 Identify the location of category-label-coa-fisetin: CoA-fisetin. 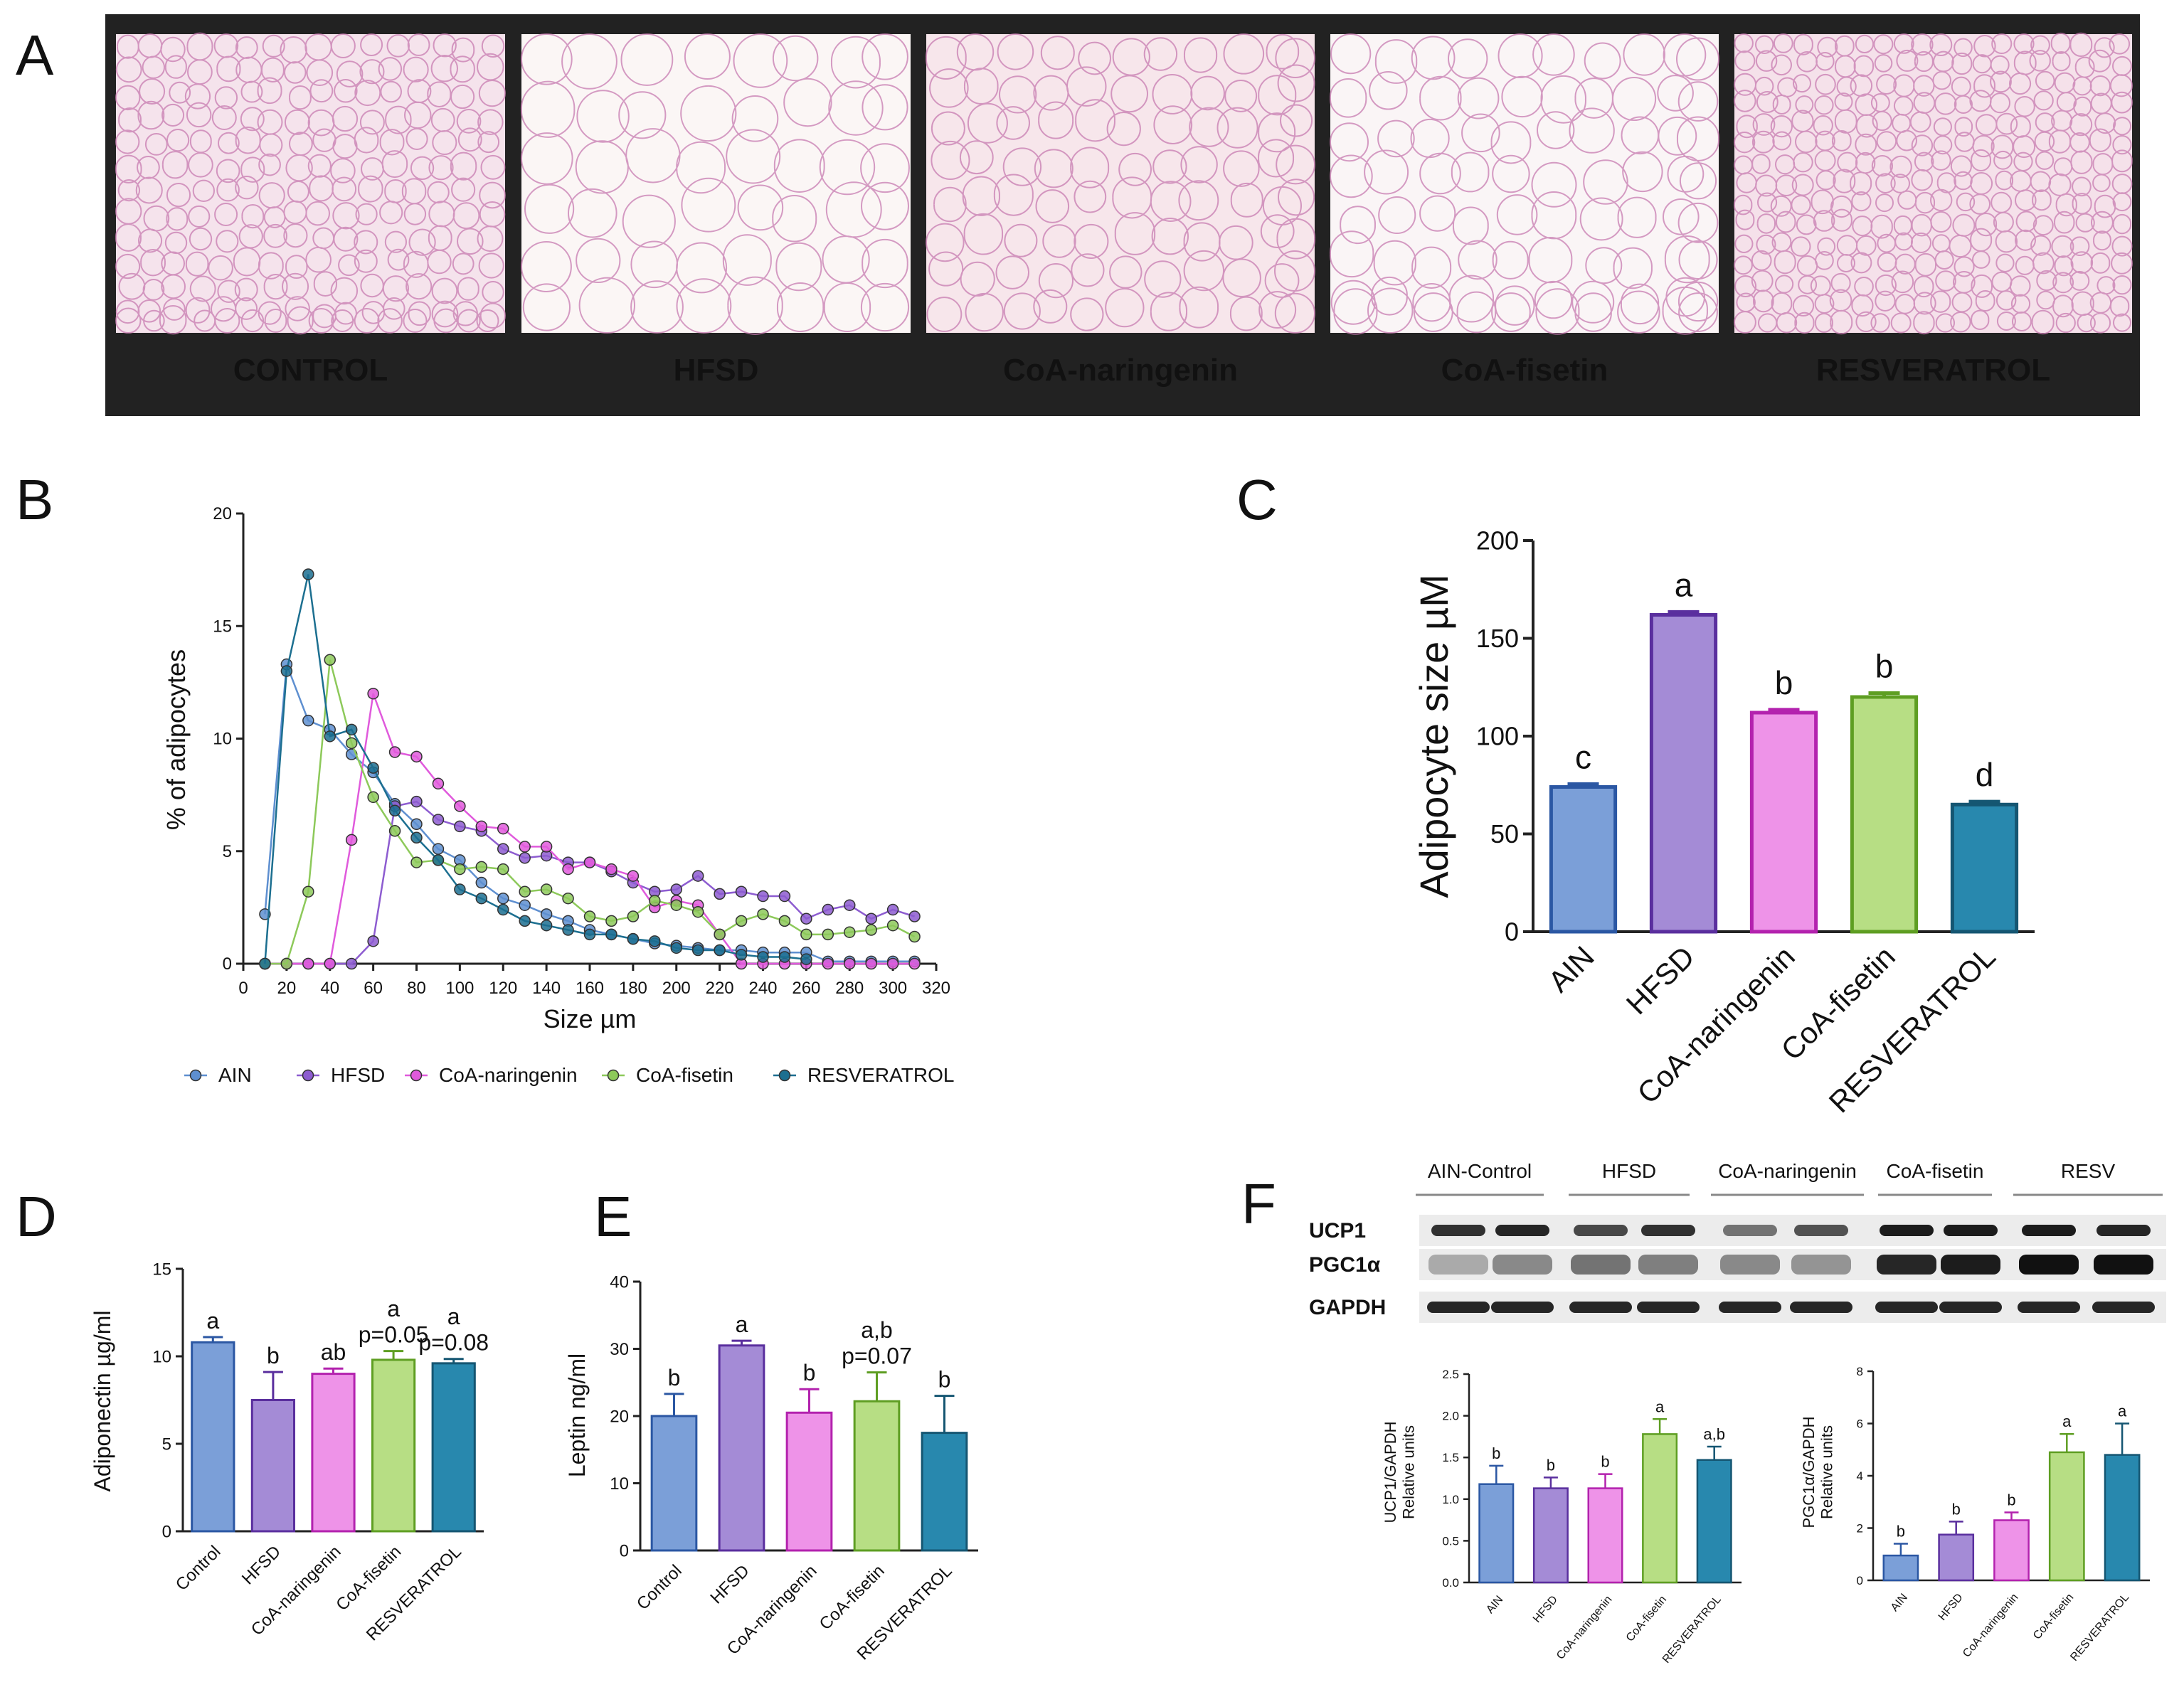
(1646, 1619).